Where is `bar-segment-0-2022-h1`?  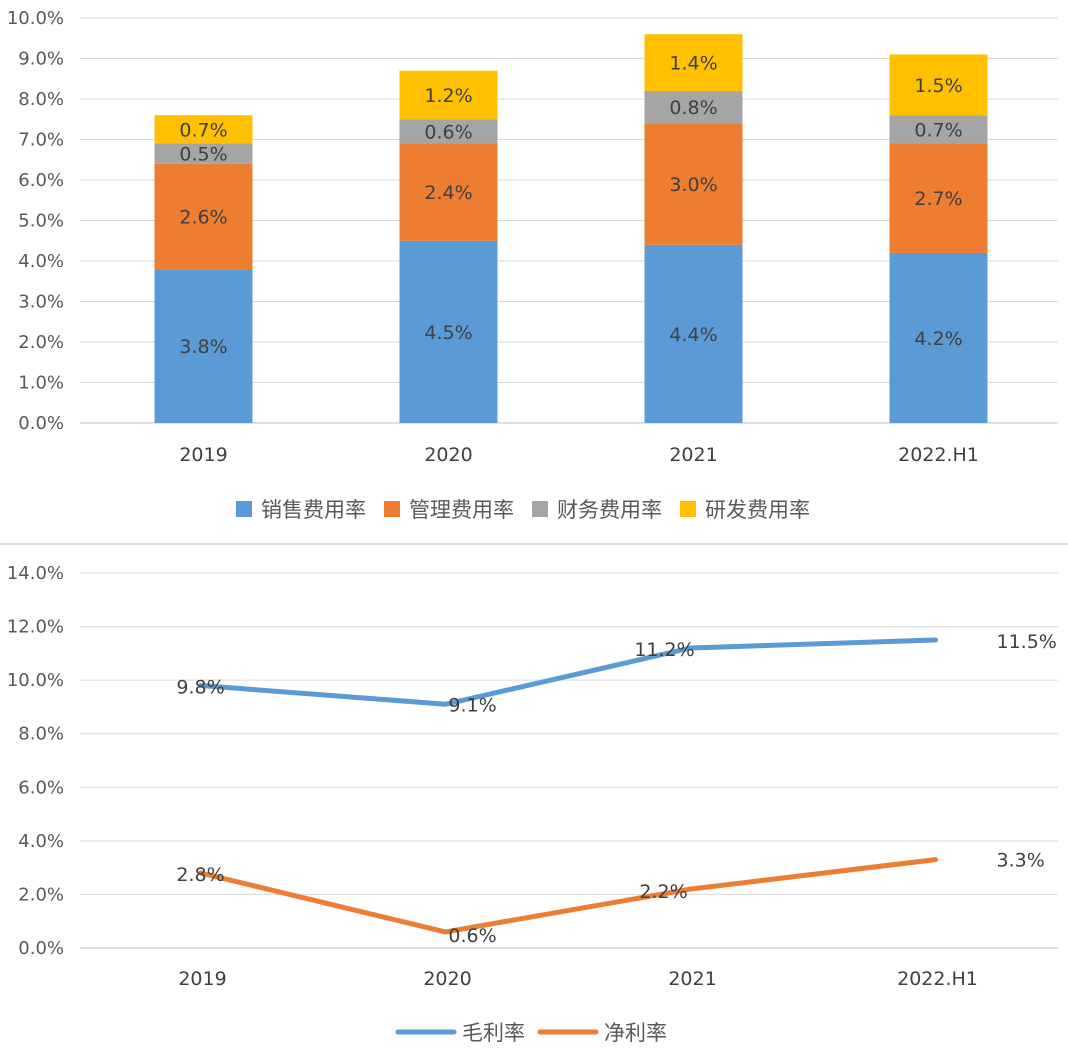 bar-segment-0-2022-h1 is located at coordinates (938, 337).